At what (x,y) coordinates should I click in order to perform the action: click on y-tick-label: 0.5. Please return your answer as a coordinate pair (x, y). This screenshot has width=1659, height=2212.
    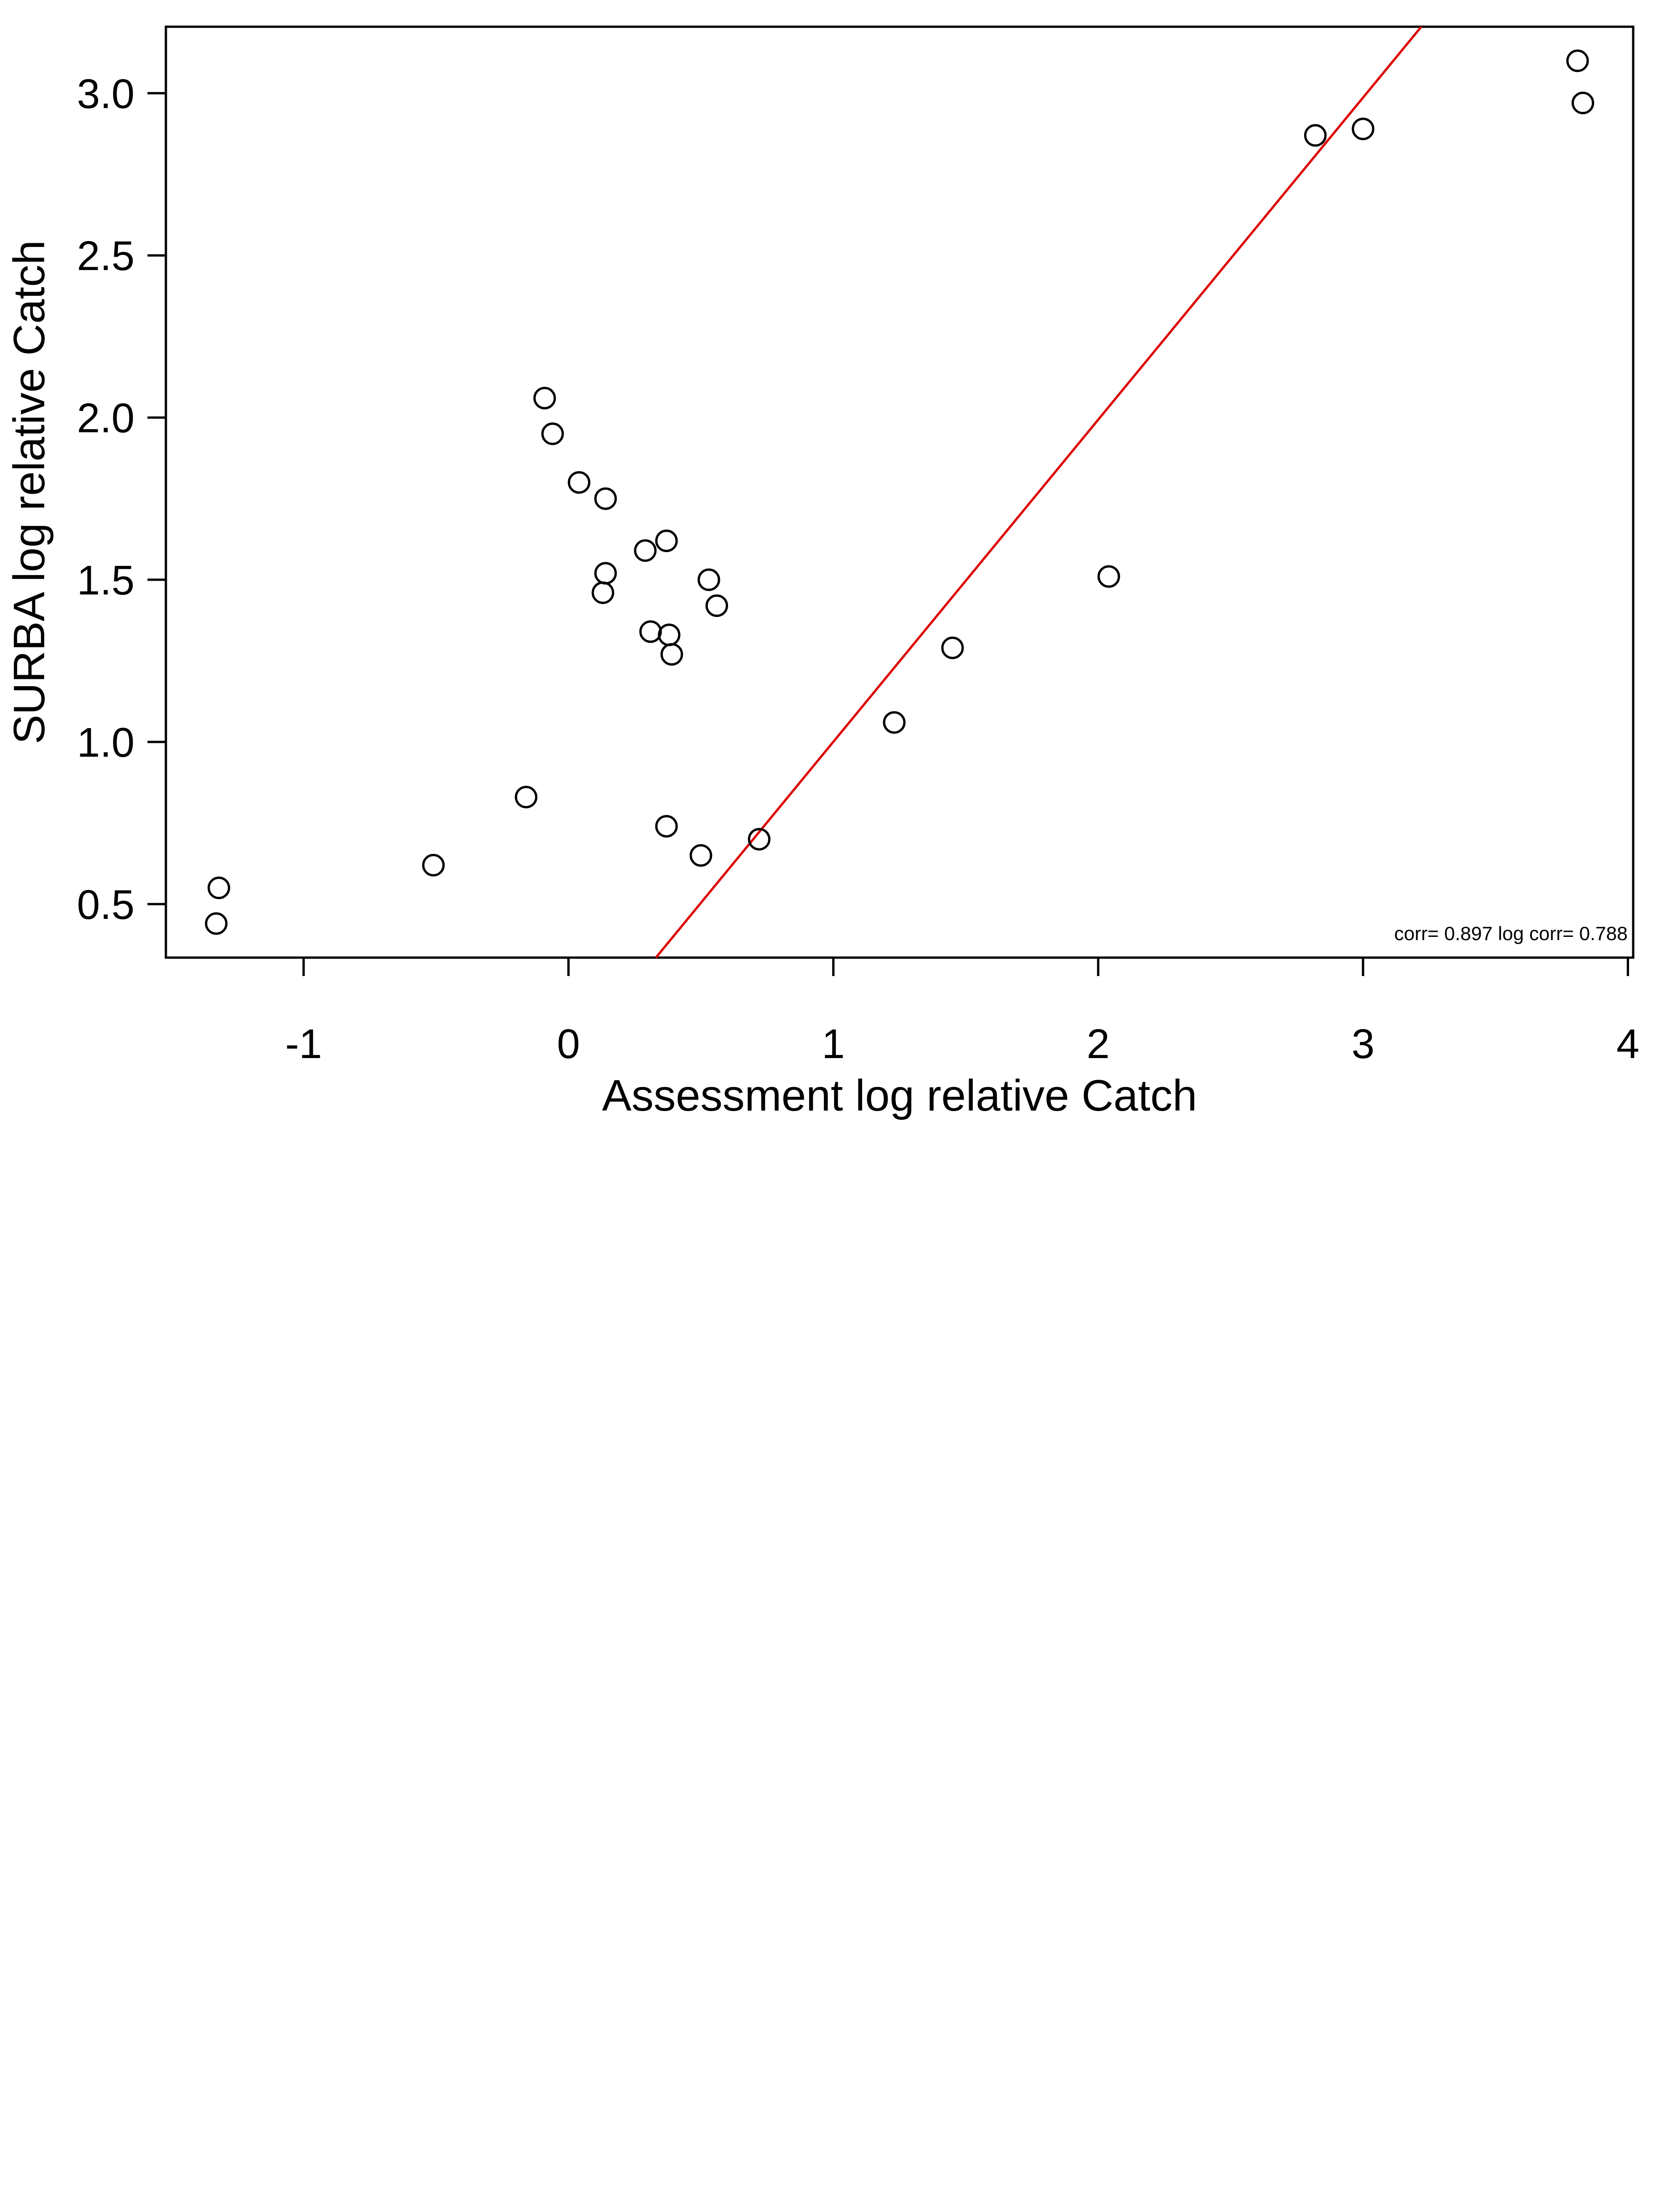
    Looking at the image, I should click on (106, 905).